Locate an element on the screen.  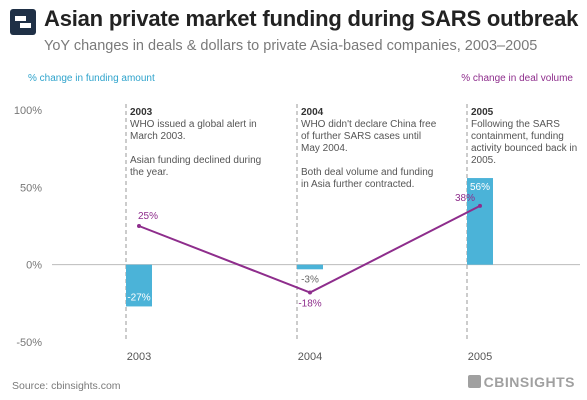
x-tick-label: 2003 is located at coordinates (139, 357).